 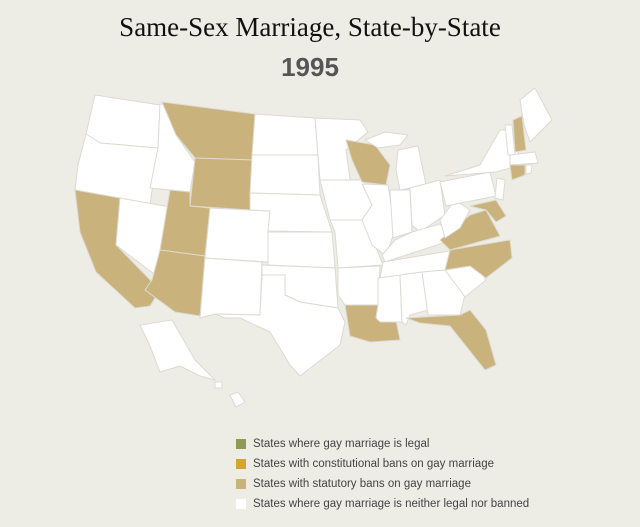 What do you see at coordinates (341, 444) in the screenshot?
I see `legend-label: States where gay marriage is legal` at bounding box center [341, 444].